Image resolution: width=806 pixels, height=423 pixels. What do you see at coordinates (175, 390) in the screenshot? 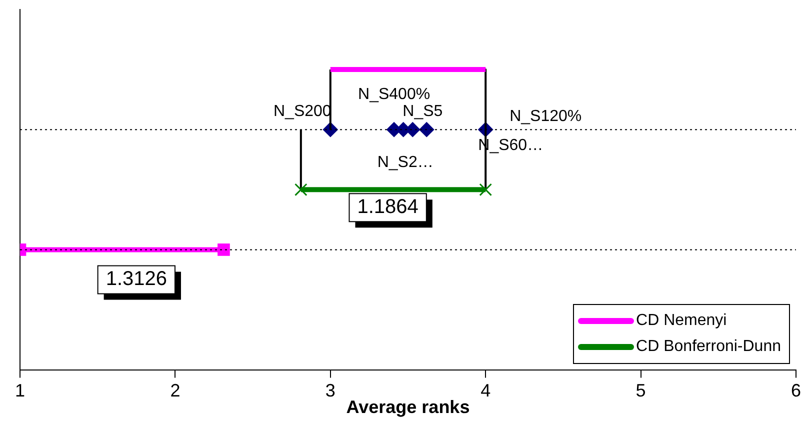
I see `x-tick-label: 2` at bounding box center [175, 390].